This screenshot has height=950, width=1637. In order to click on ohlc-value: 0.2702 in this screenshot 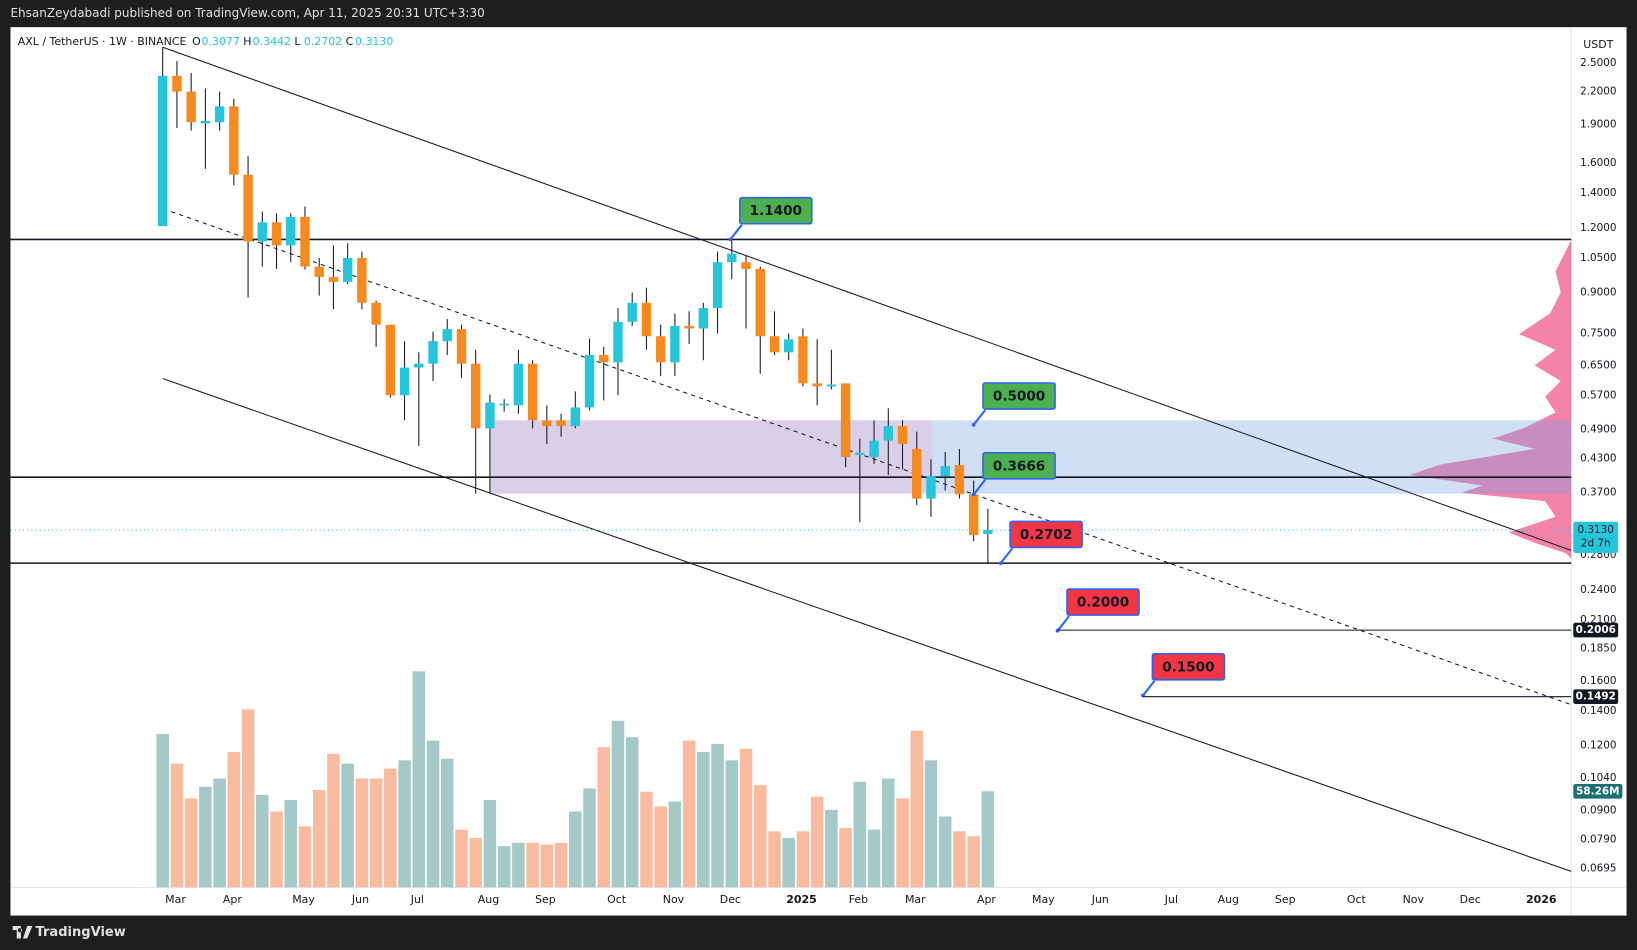, I will do `click(323, 41)`.